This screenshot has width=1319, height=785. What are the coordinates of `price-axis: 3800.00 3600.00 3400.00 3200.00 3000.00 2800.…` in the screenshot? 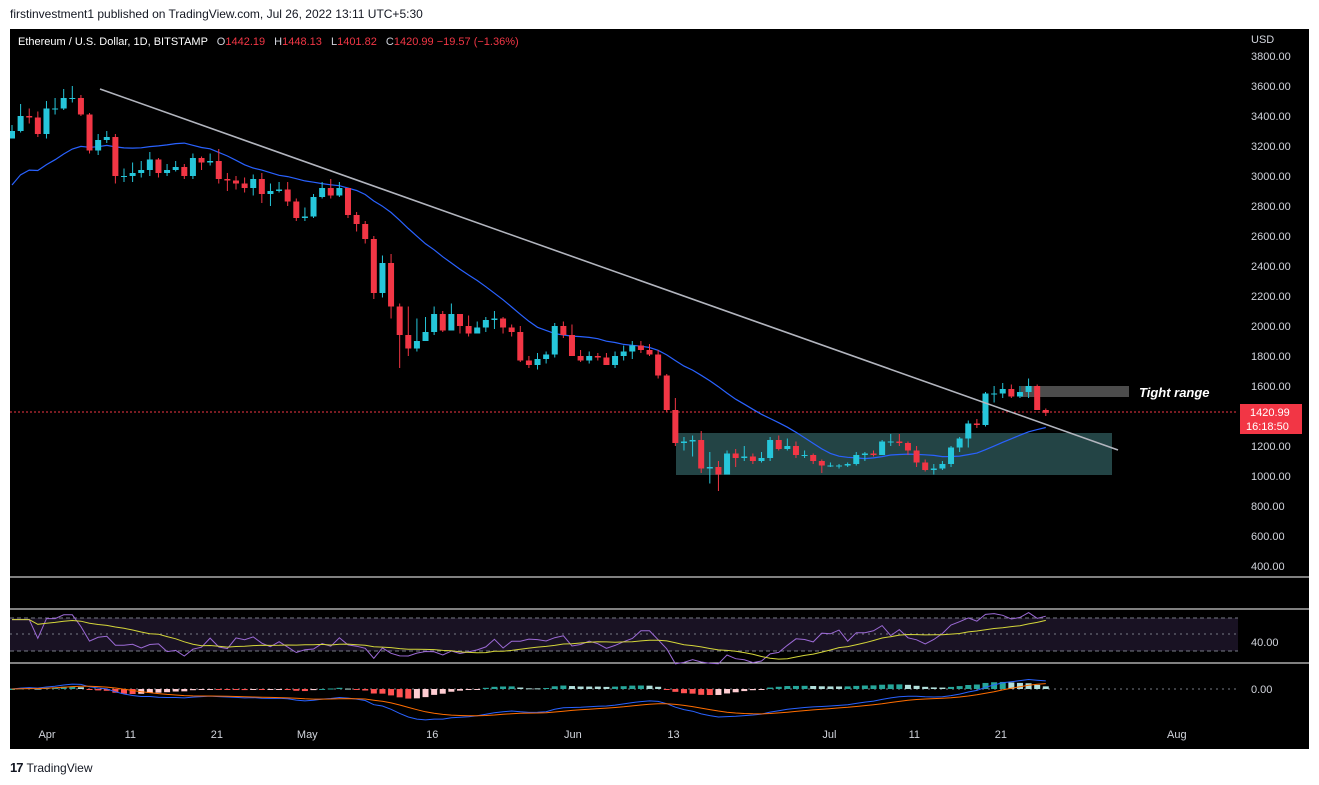 It's located at (1271, 312).